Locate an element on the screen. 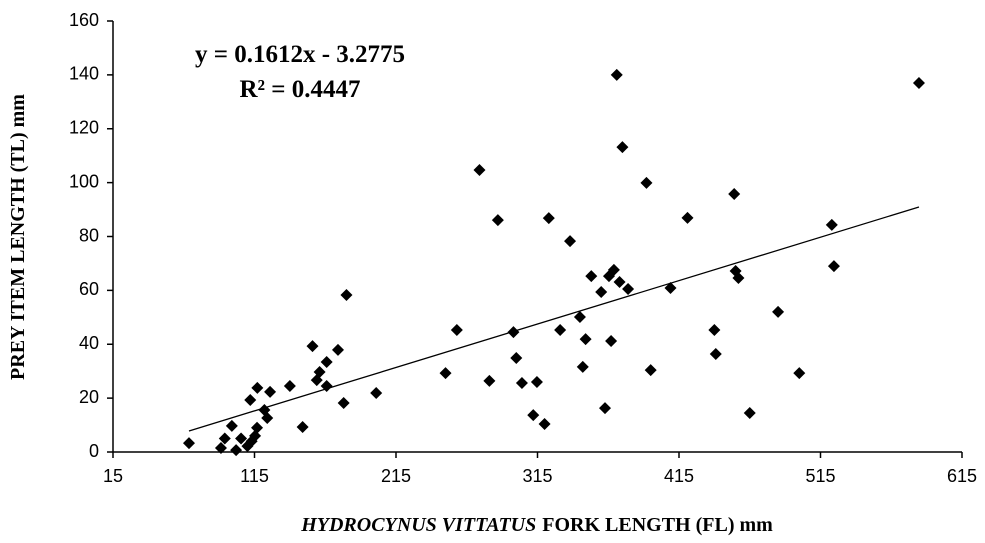 This screenshot has height=543, width=985. y-tick-label: 20 is located at coordinates (89, 397).